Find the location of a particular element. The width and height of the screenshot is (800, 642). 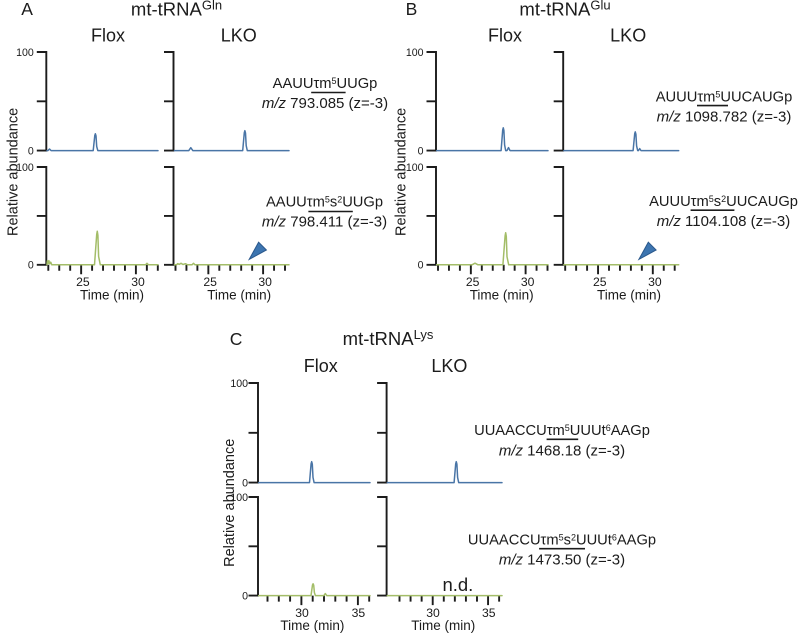

svg-text: m/z 1468.18 (z=-3) is located at coordinates (562, 450).